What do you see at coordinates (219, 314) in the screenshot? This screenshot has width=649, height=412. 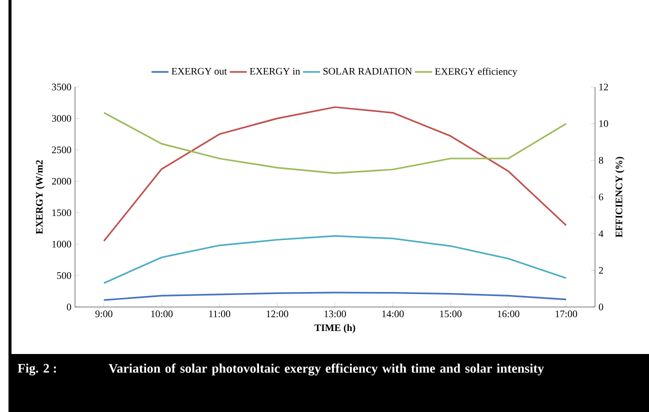 I see `x-tick-label: 11:00` at bounding box center [219, 314].